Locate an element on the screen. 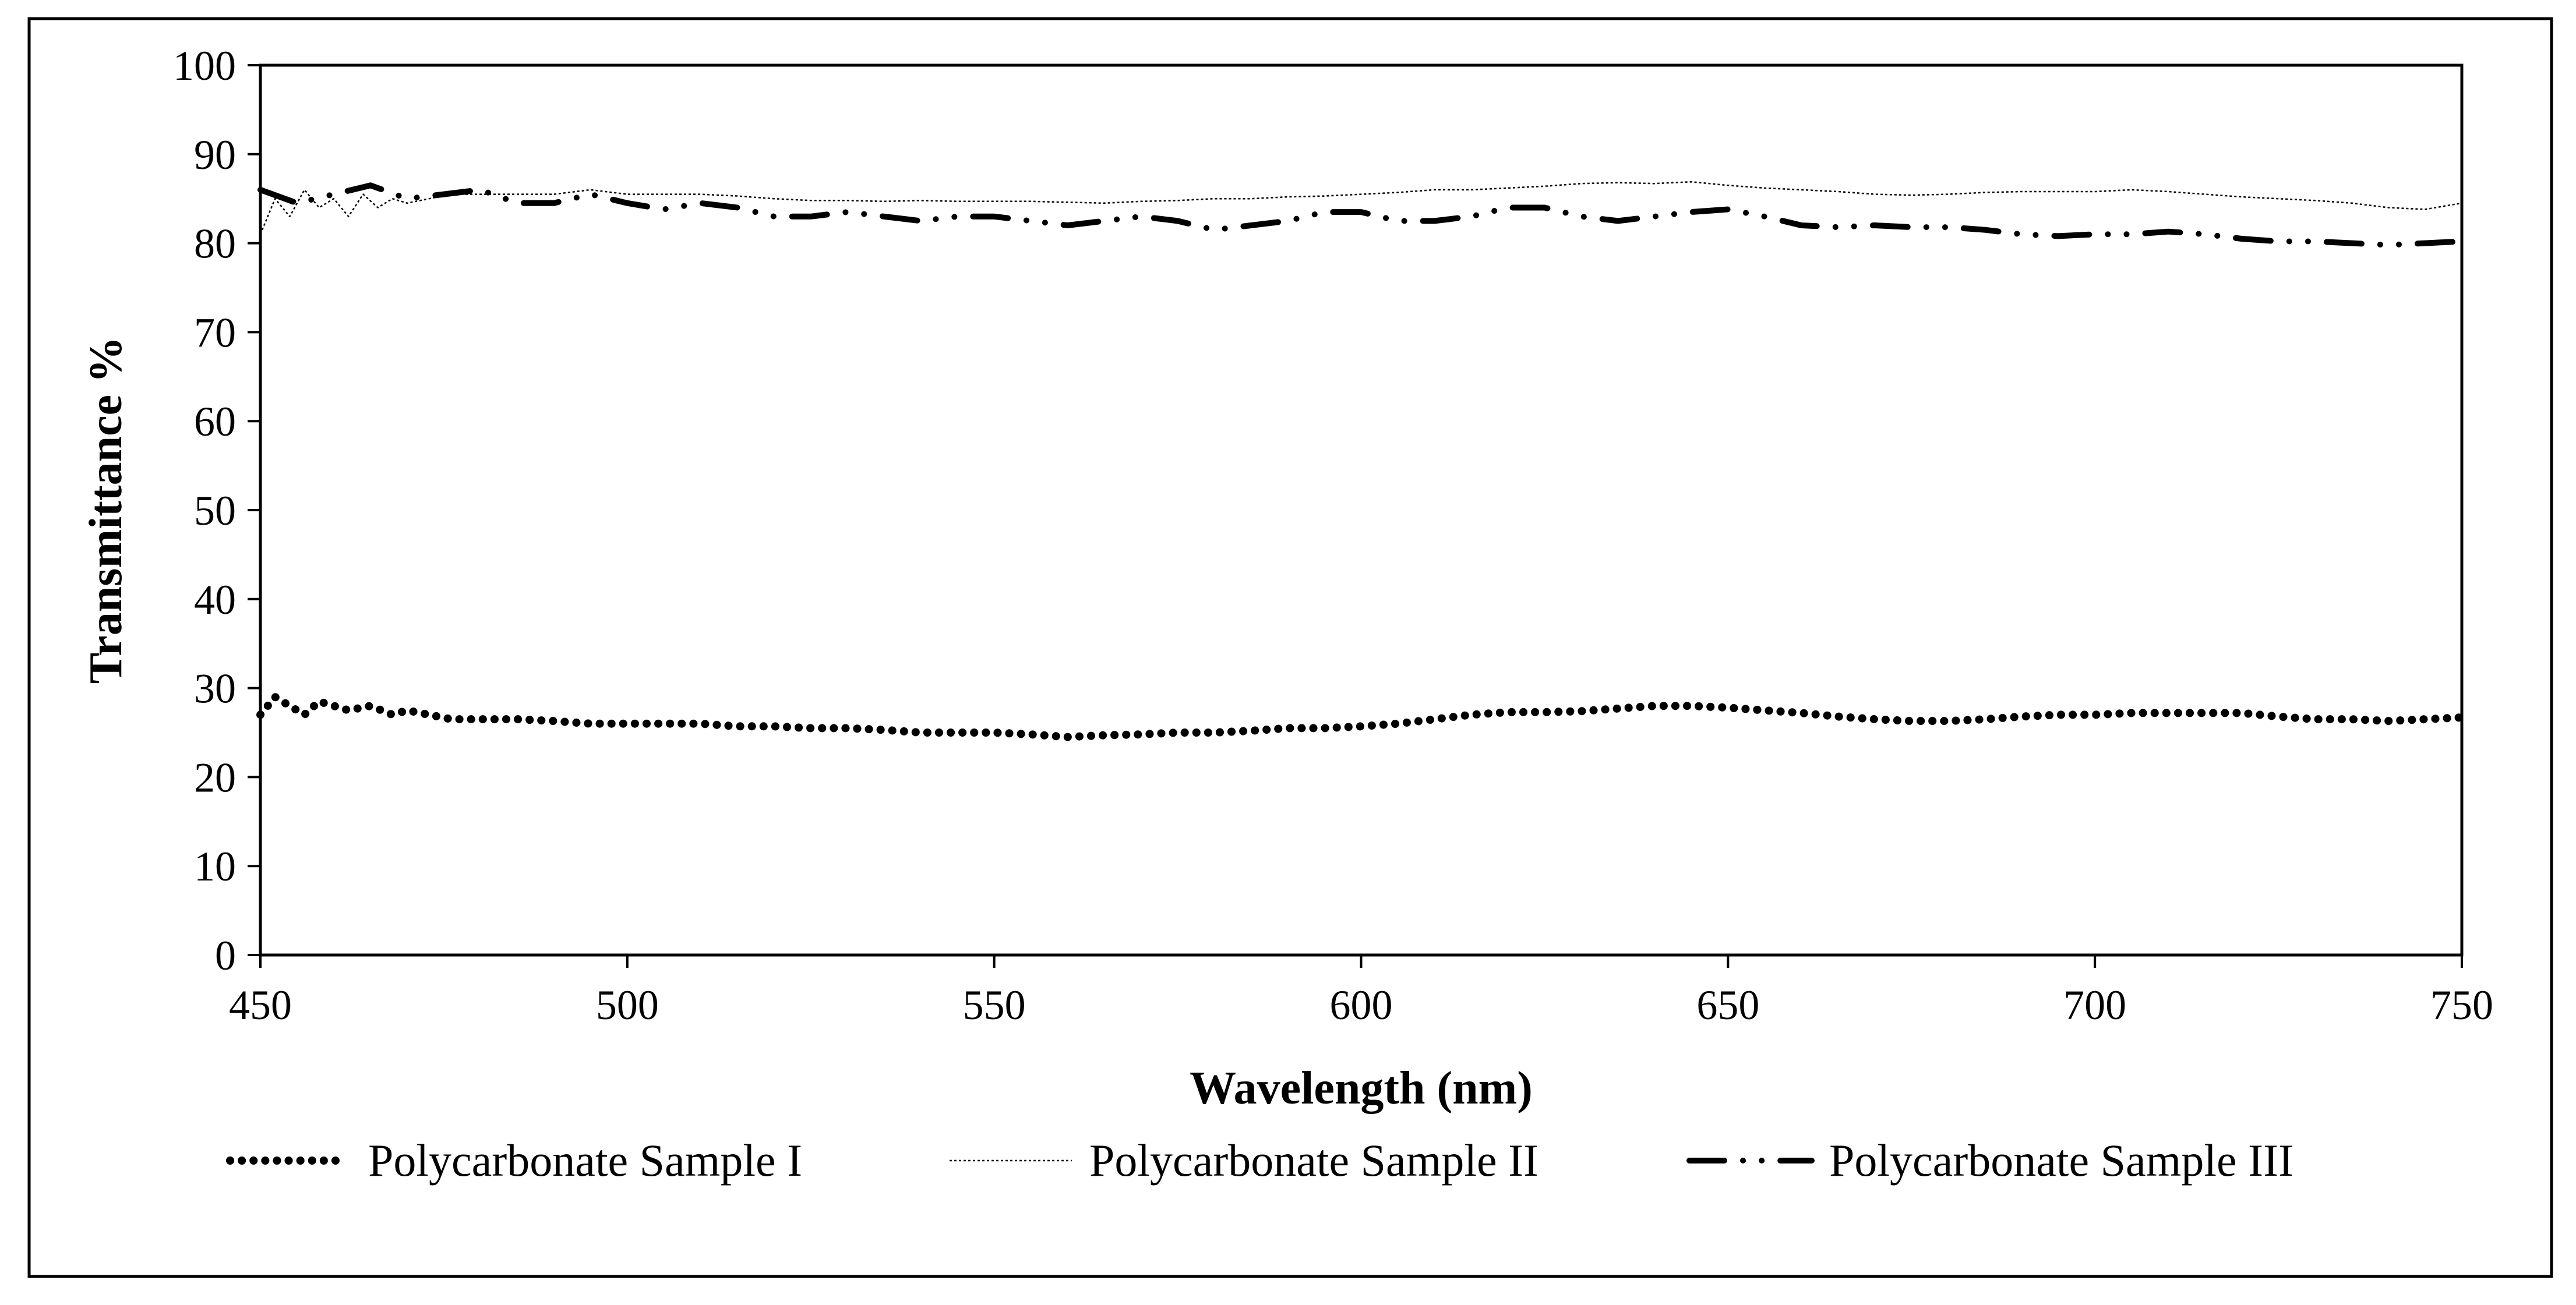  legend-item: Polycarbonate Sample II is located at coordinates (1244, 1160).